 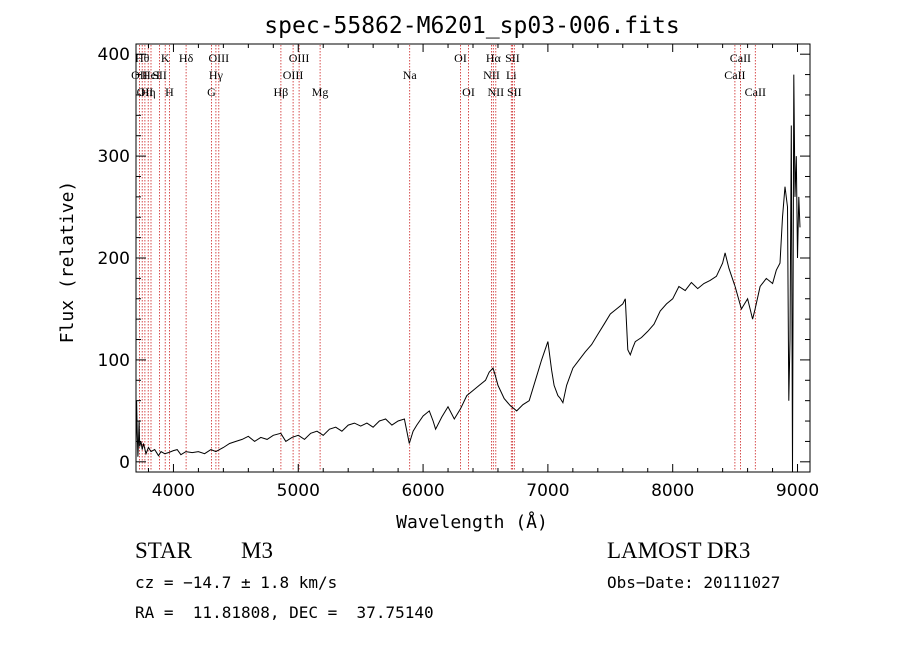 I want to click on redshift-velocity: cz = −14.7 ± 1.8 km/s, so click(x=236, y=582).